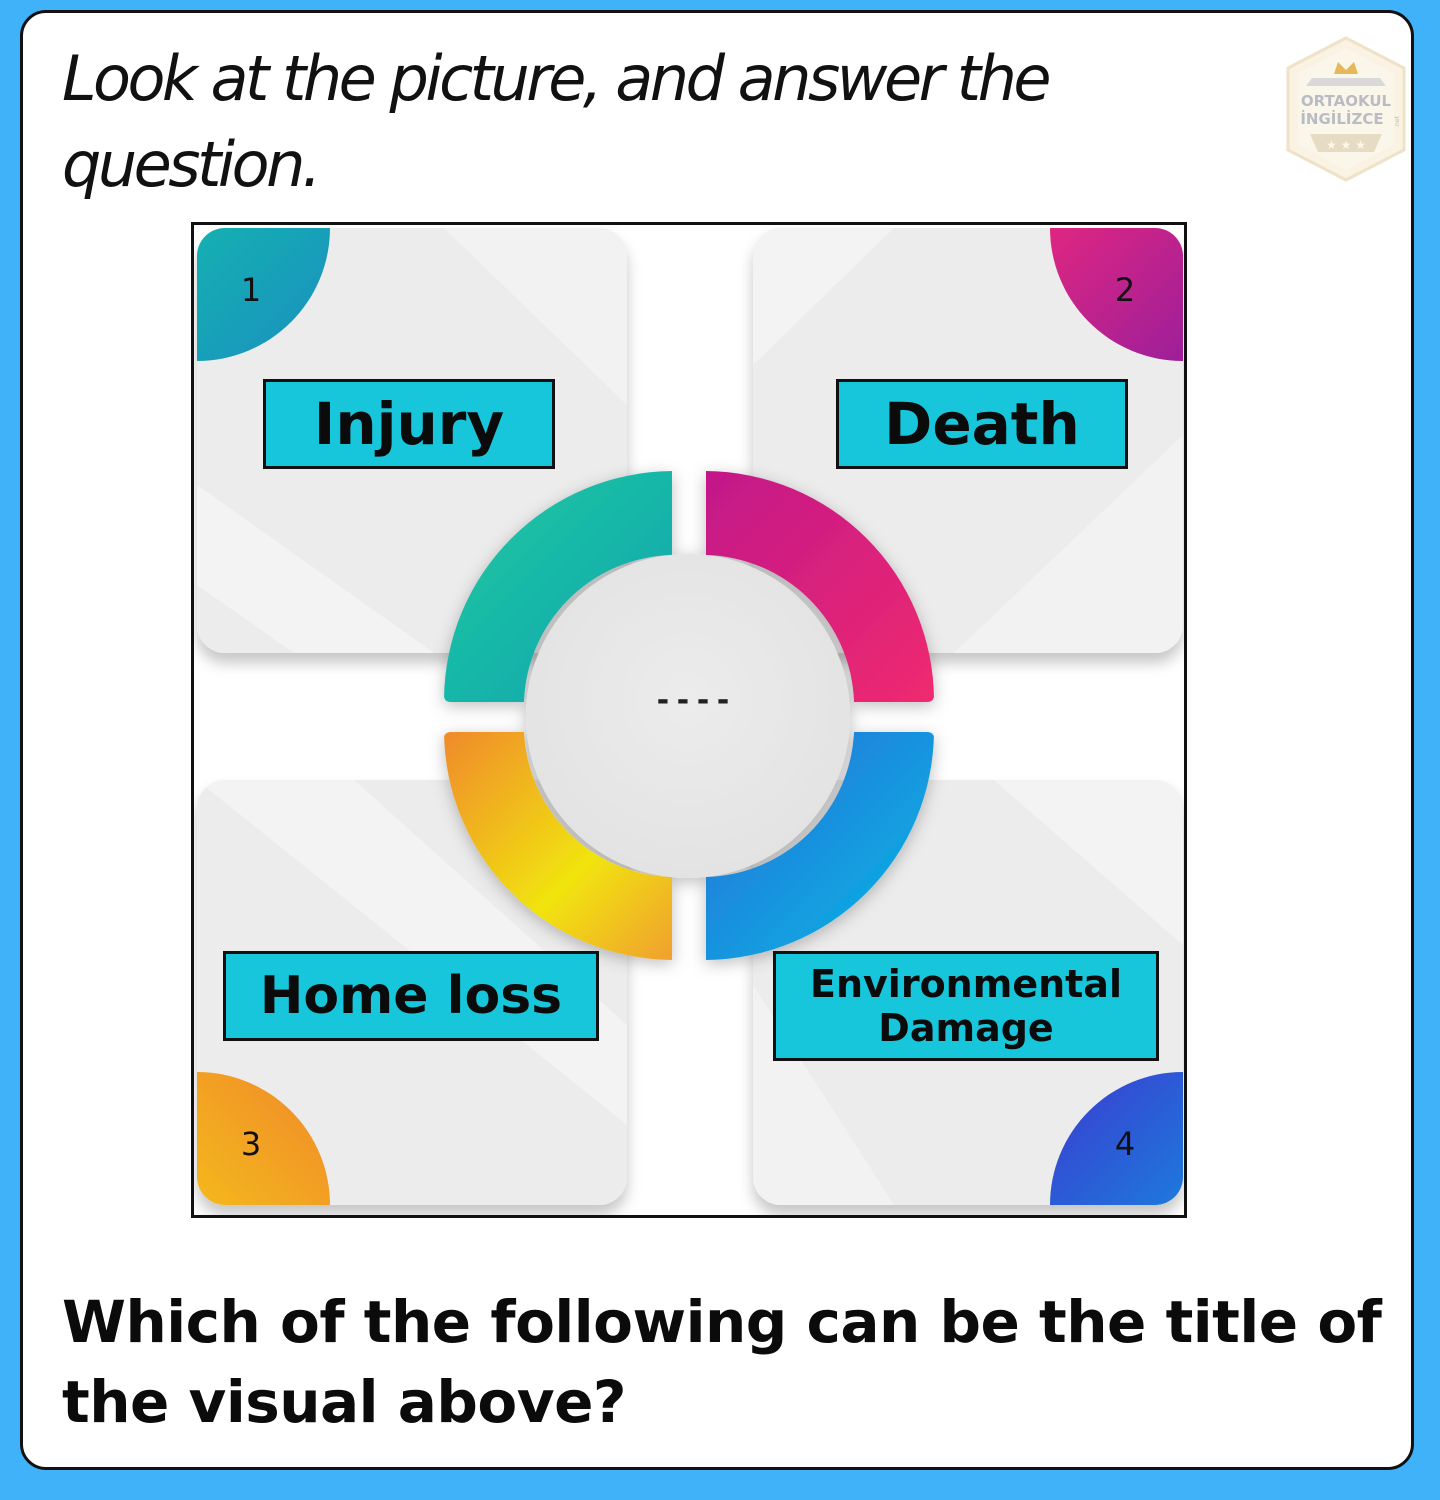 This screenshot has height=1500, width=1440. What do you see at coordinates (1397, 121) in the screenshot?
I see `svg-text: .net` at bounding box center [1397, 121].